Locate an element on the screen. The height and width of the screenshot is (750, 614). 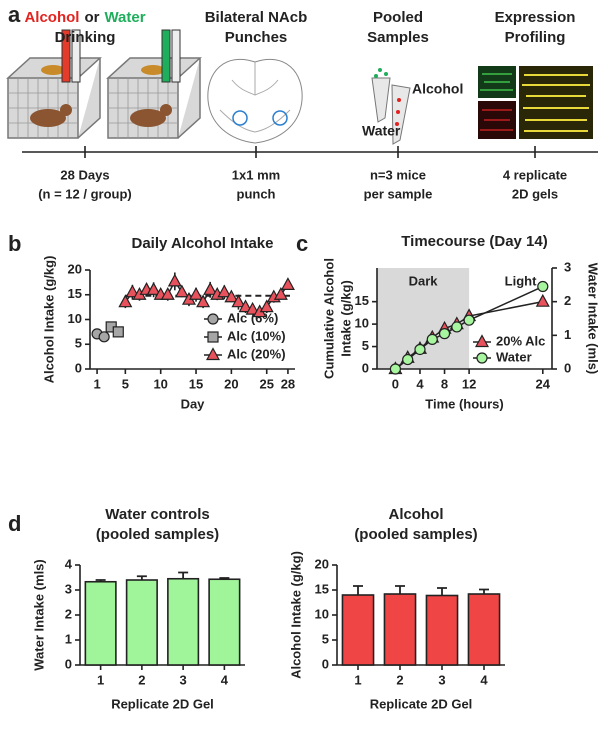
step-caption: punch is located at coordinates (256, 193).